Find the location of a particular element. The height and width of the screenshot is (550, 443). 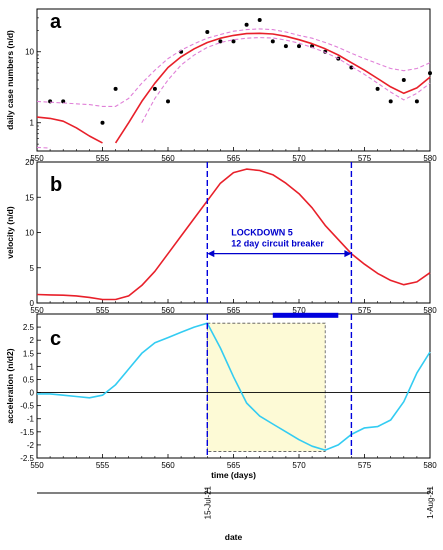

y-tick-label: 15 is located at coordinates (29, 197).